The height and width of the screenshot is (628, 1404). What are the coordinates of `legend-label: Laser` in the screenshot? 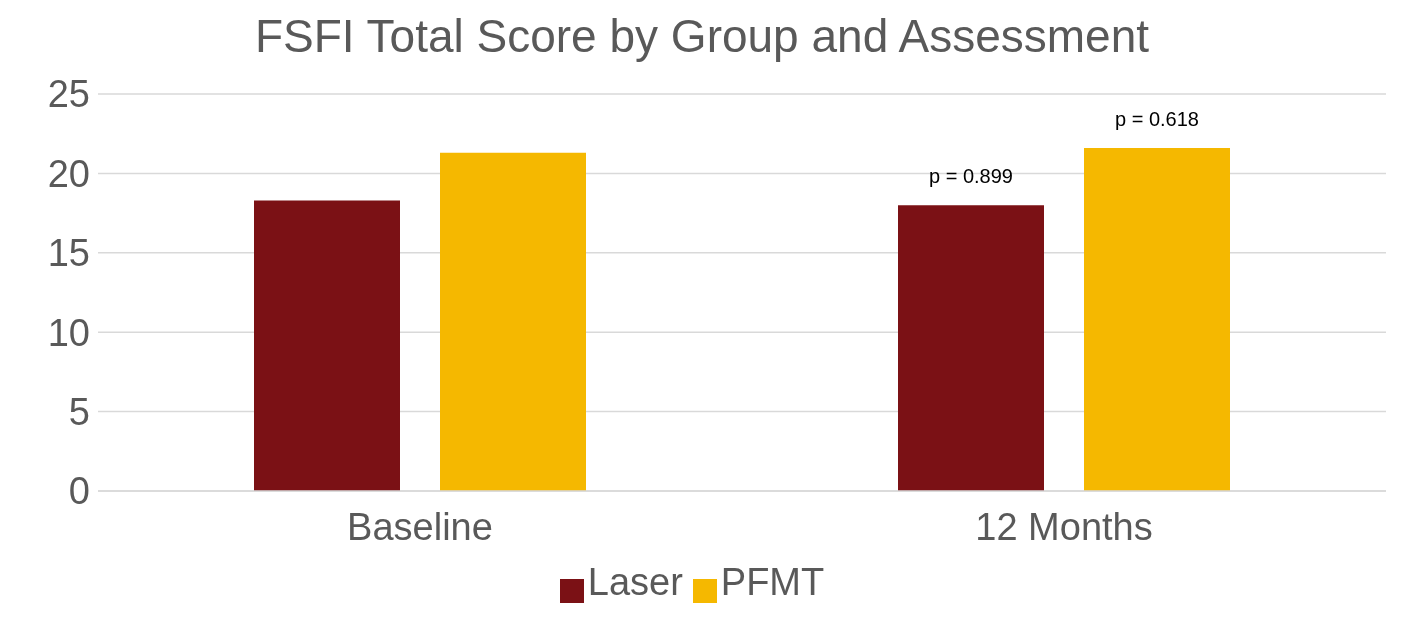 It's located at (635, 582).